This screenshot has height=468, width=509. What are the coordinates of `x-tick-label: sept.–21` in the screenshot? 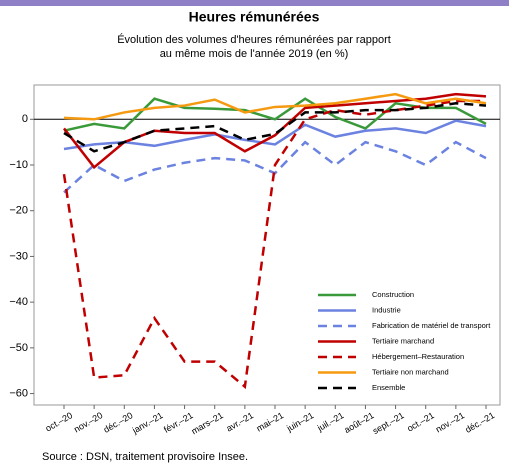 It's located at (388, 423).